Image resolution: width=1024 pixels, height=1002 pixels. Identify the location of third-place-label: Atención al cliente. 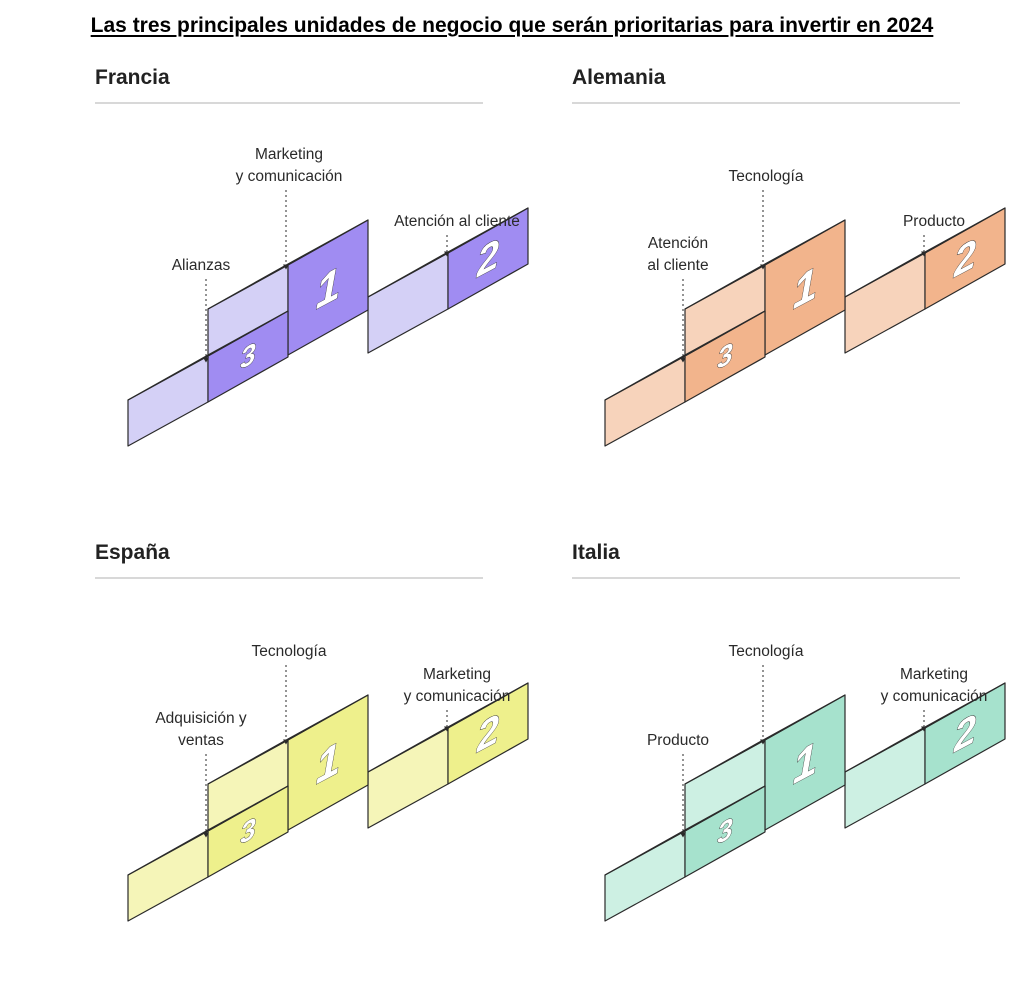
(677, 254).